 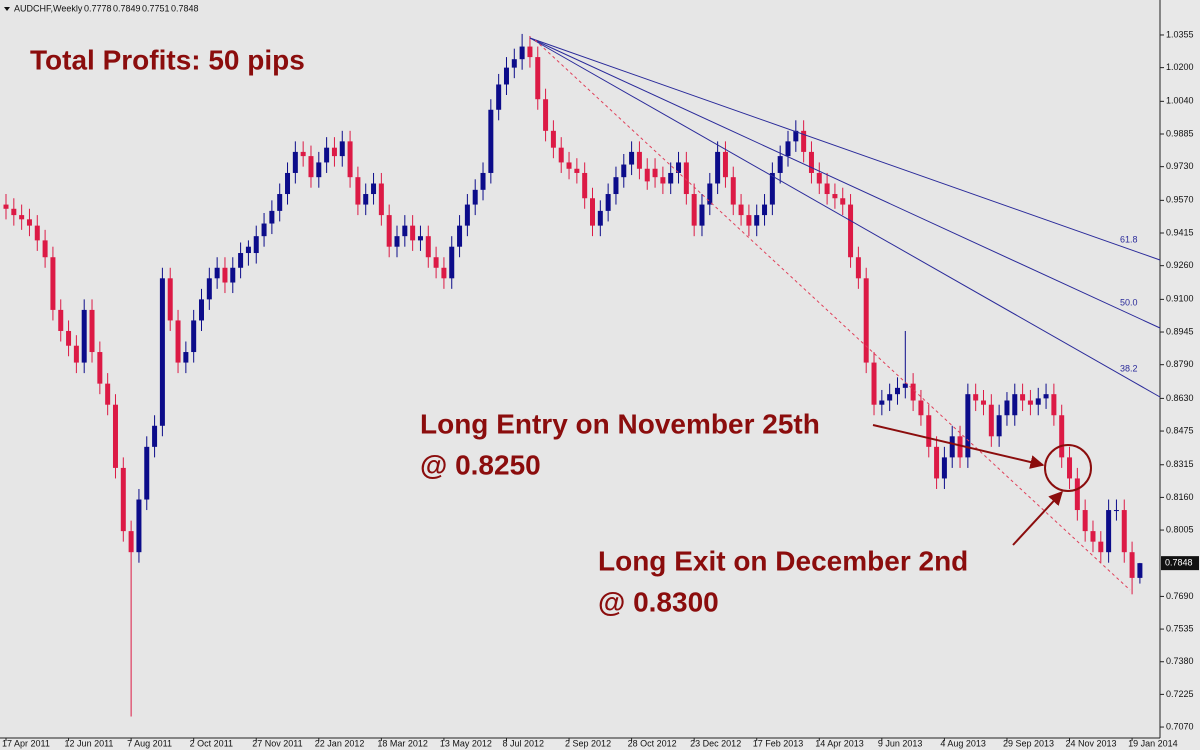 What do you see at coordinates (1180, 497) in the screenshot?
I see `y-tick-label: 0.8160` at bounding box center [1180, 497].